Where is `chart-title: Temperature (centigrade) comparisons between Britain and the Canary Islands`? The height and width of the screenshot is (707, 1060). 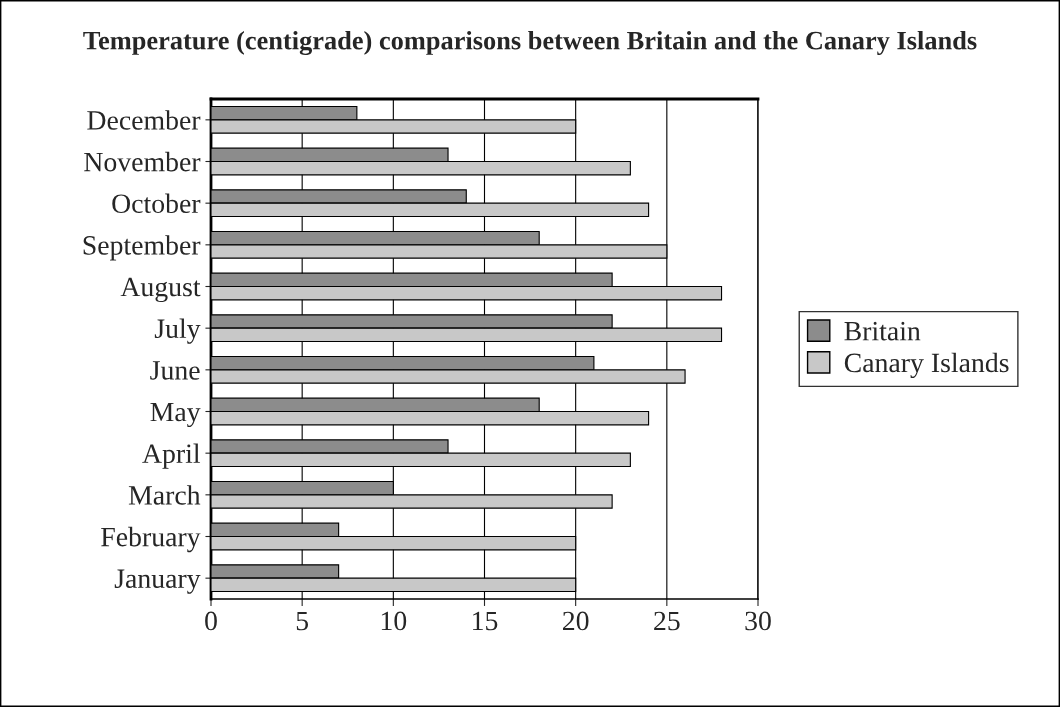 chart-title: Temperature (centigrade) comparisons between Britain and the Canary Islands is located at coordinates (530, 43).